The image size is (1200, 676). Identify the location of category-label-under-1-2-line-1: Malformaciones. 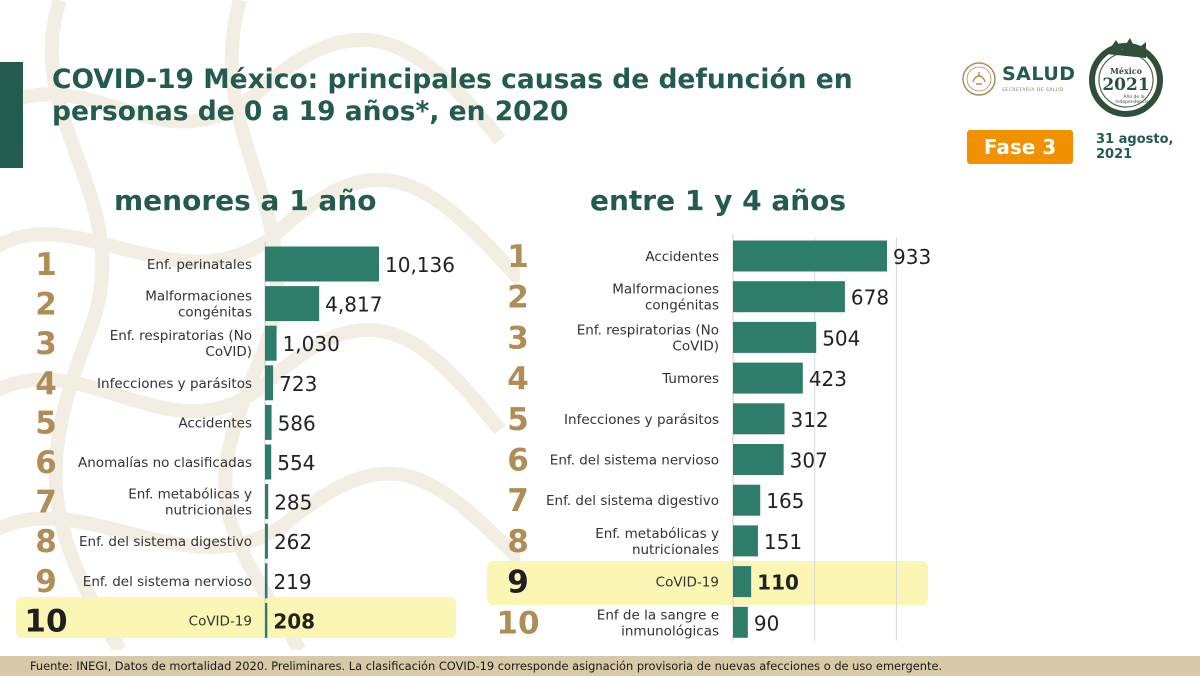
(198, 297).